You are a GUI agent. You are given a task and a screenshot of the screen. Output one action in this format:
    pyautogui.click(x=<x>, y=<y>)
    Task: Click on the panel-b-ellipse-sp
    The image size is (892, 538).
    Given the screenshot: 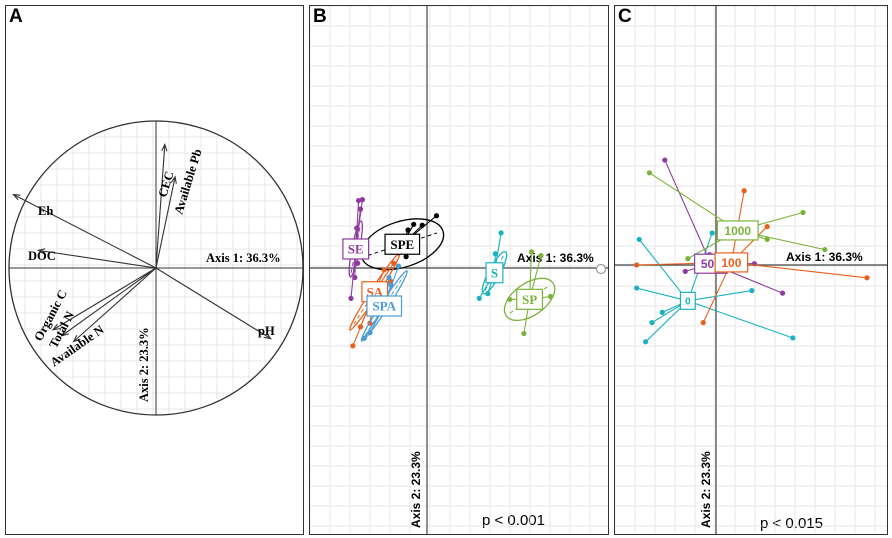 What is the action you would take?
    pyautogui.click(x=529, y=299)
    